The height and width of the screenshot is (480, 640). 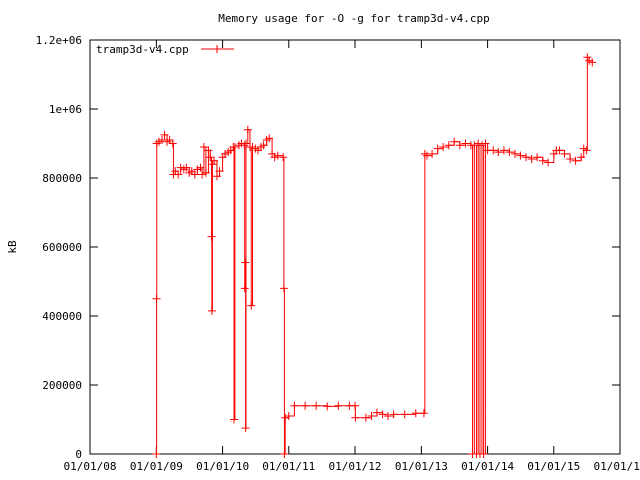 I want to click on y-tick-label: 0, so click(x=78, y=454).